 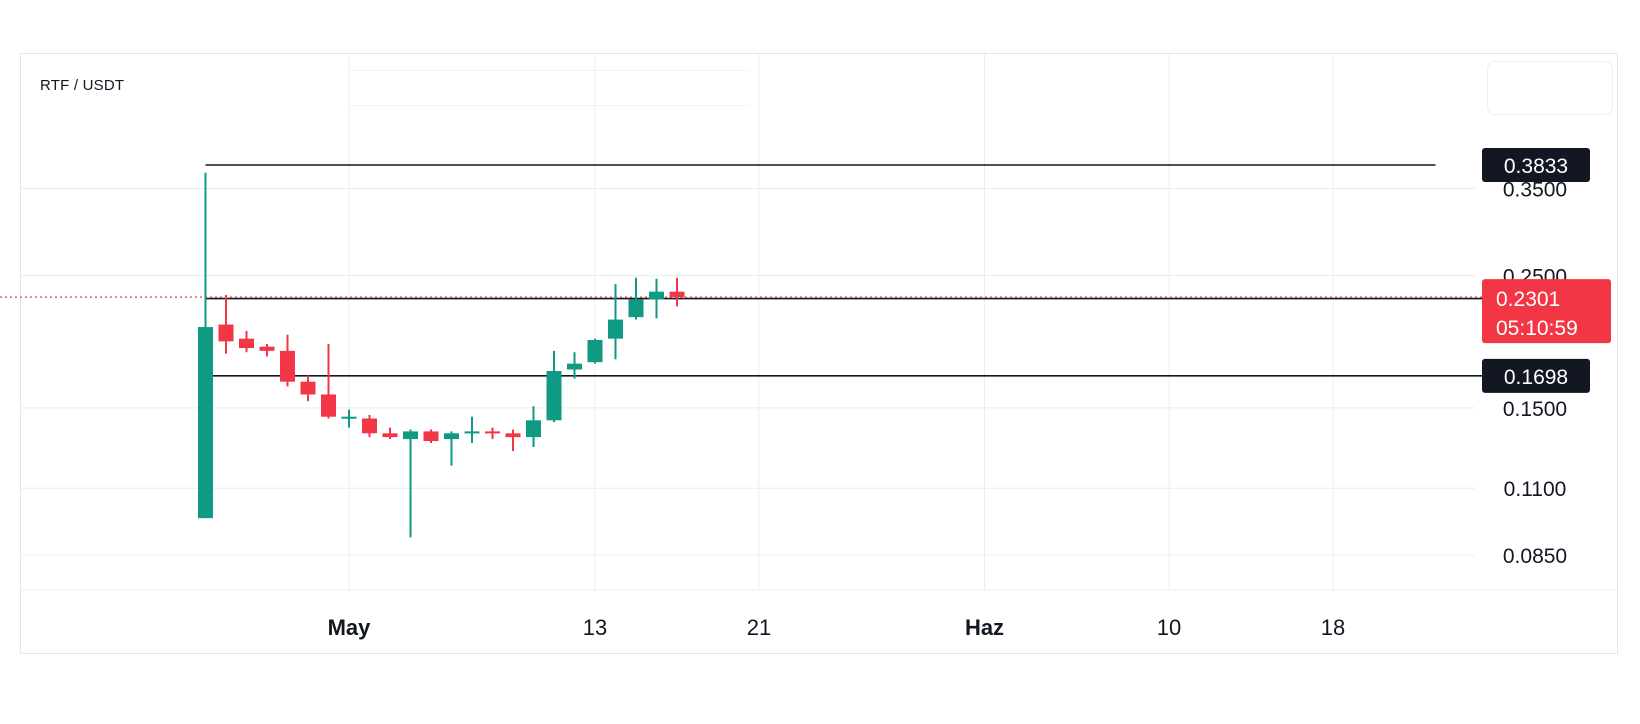 I want to click on last-price-label: 0.2301, so click(x=1528, y=299).